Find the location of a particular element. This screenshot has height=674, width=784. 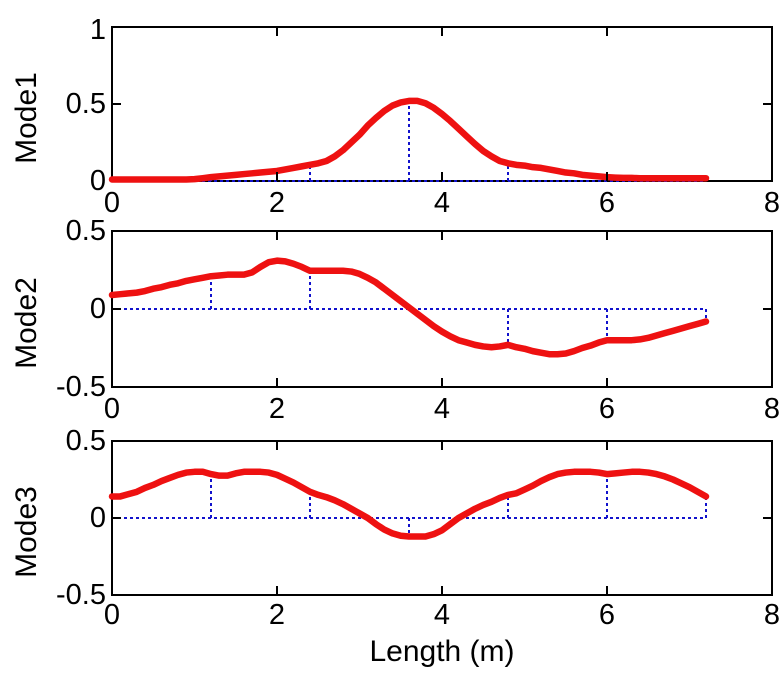

plot3-mode-shape-curve is located at coordinates (409, 504).